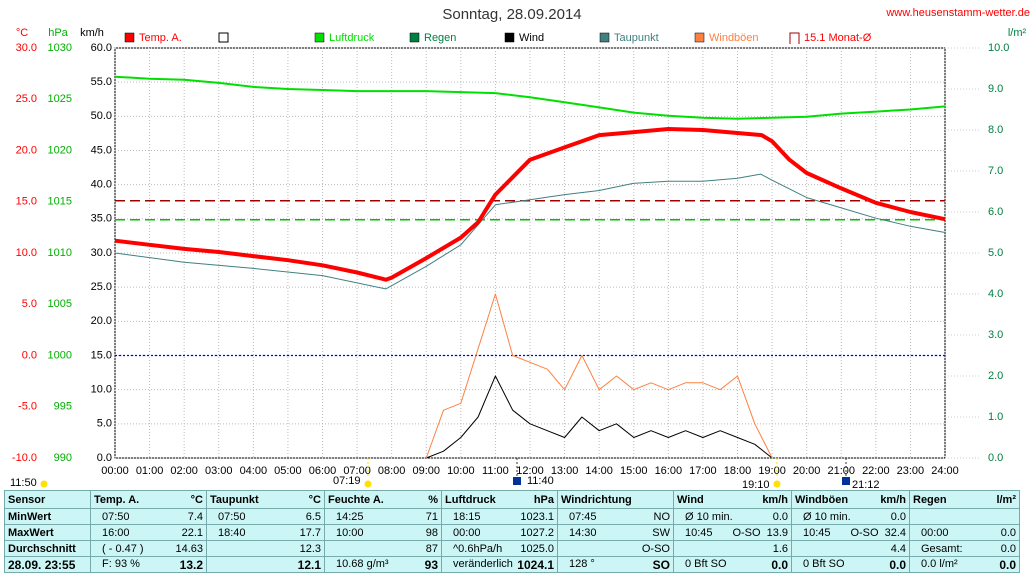 This screenshot has width=1034, height=587. I want to click on y-tick-label: 30.0, so click(101, 253).